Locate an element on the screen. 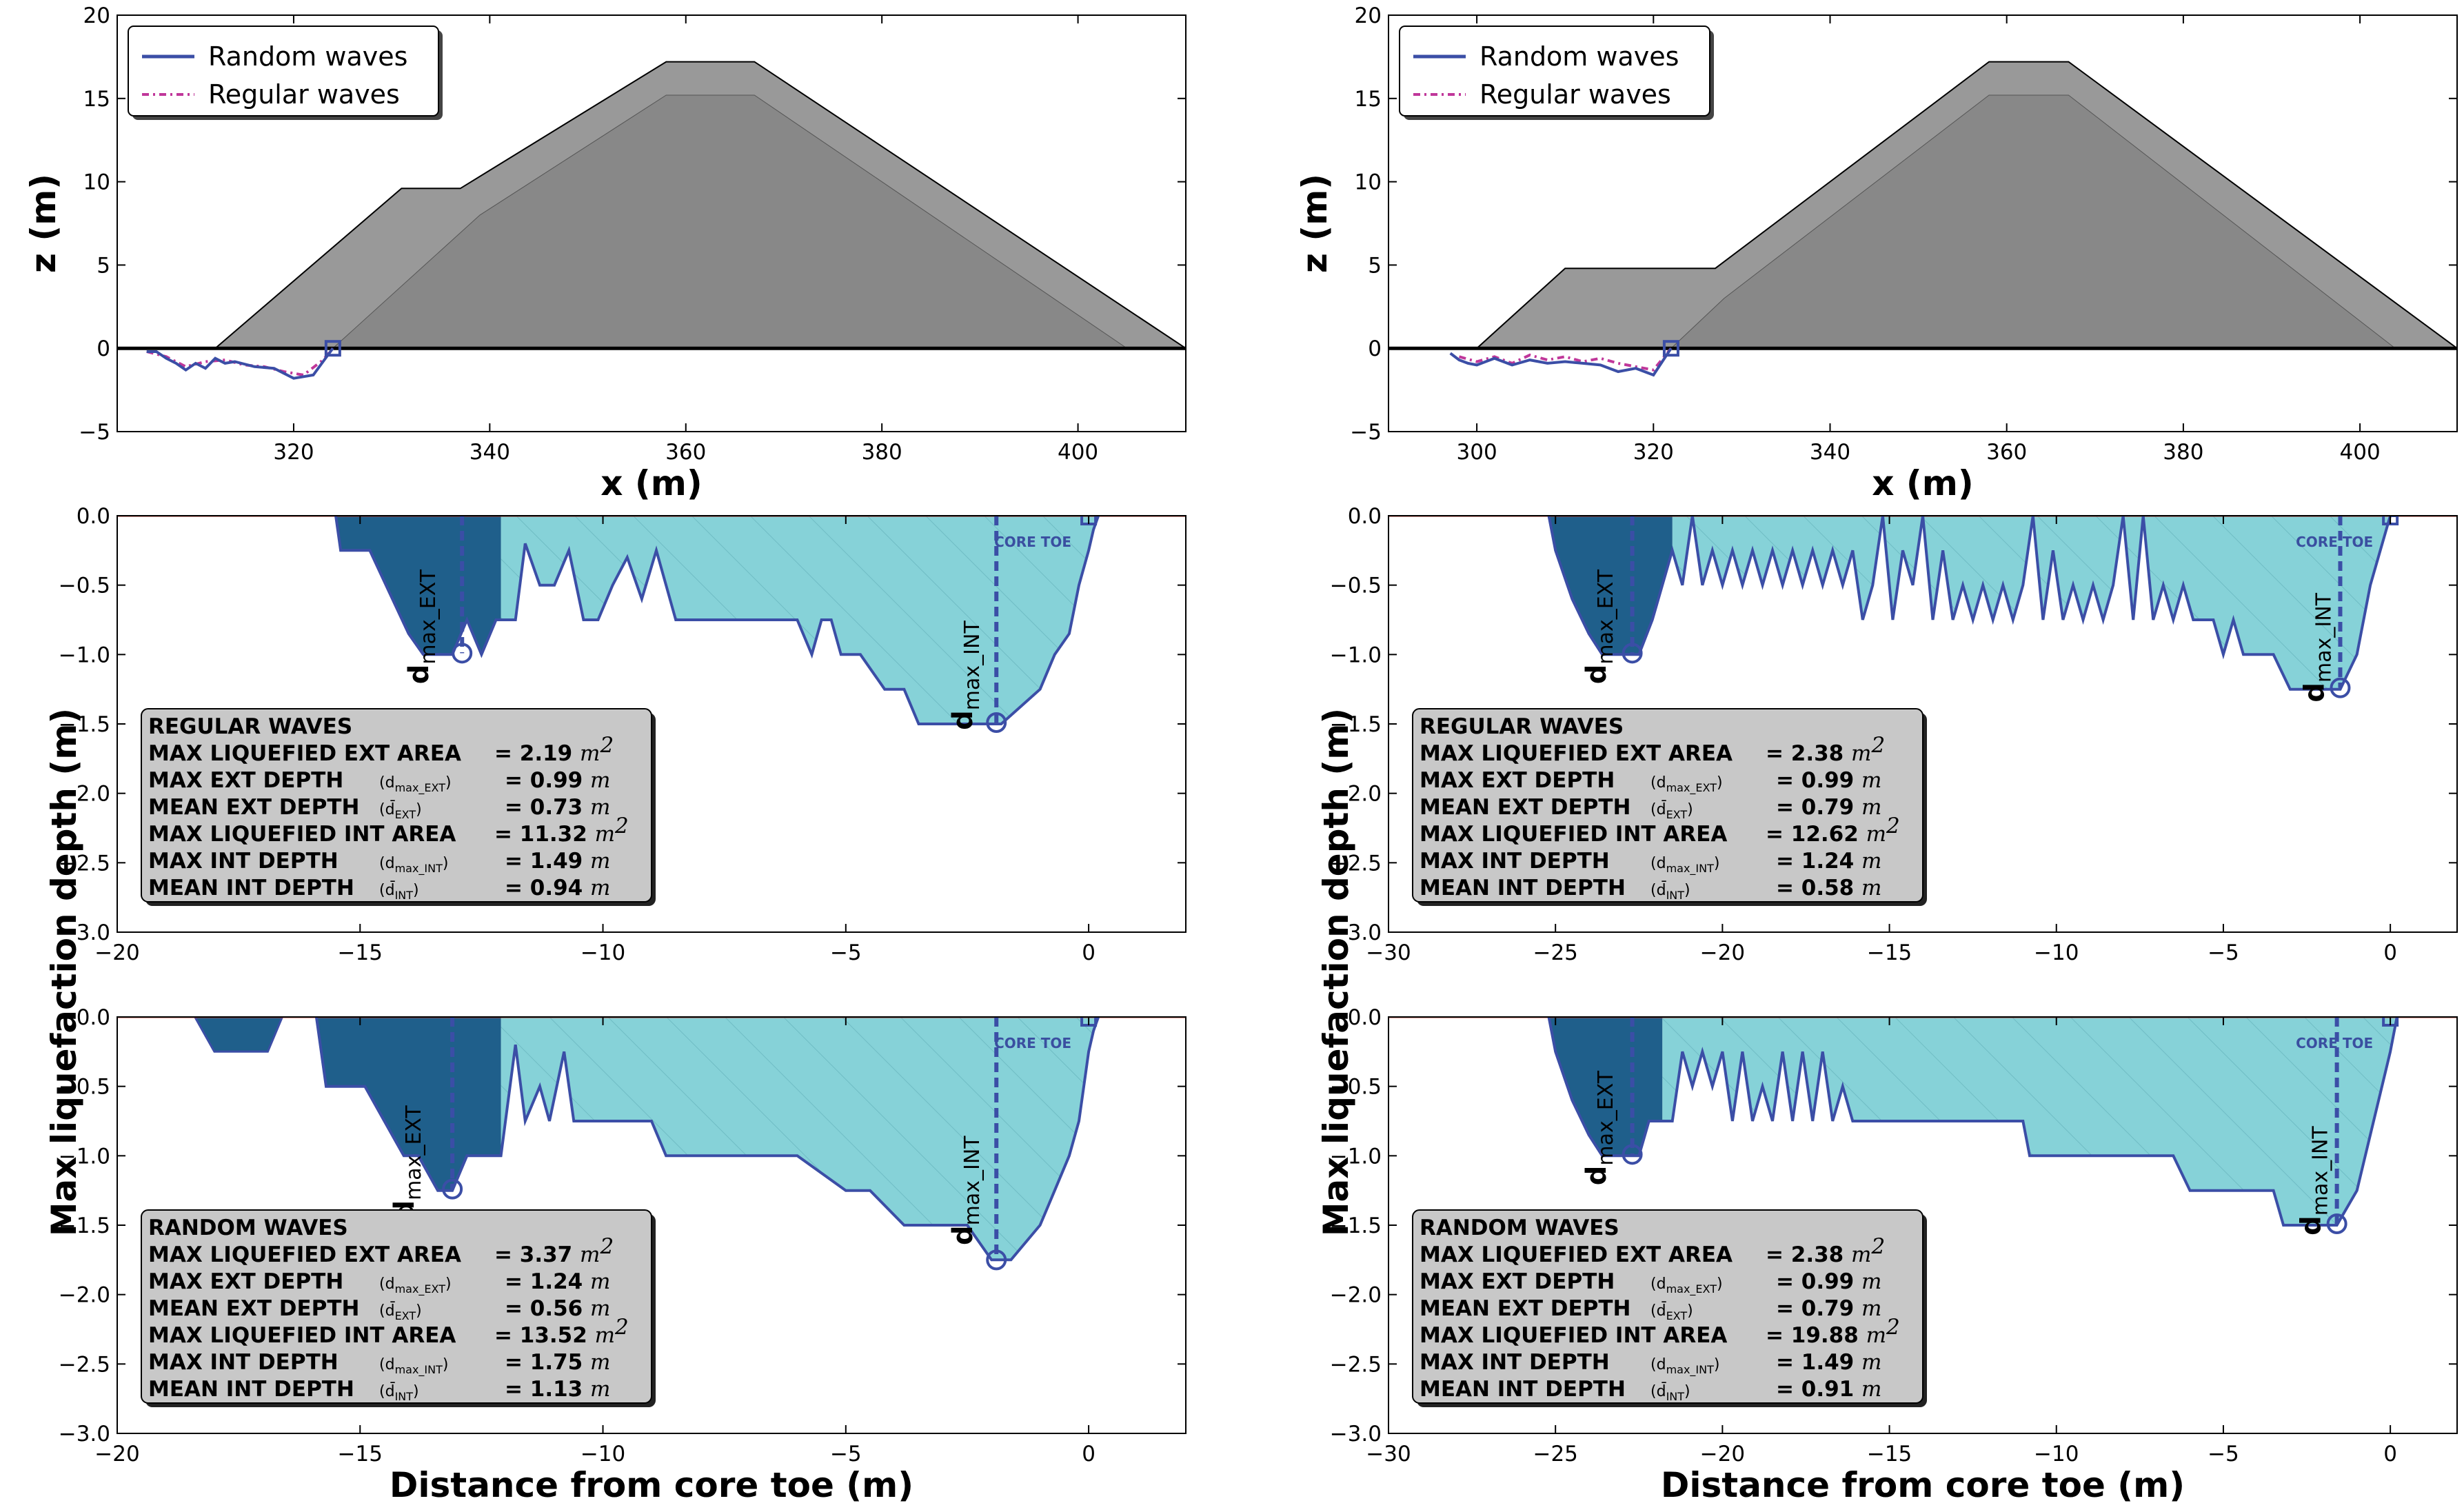  y-tick-label: −1.5 is located at coordinates (84, 724).